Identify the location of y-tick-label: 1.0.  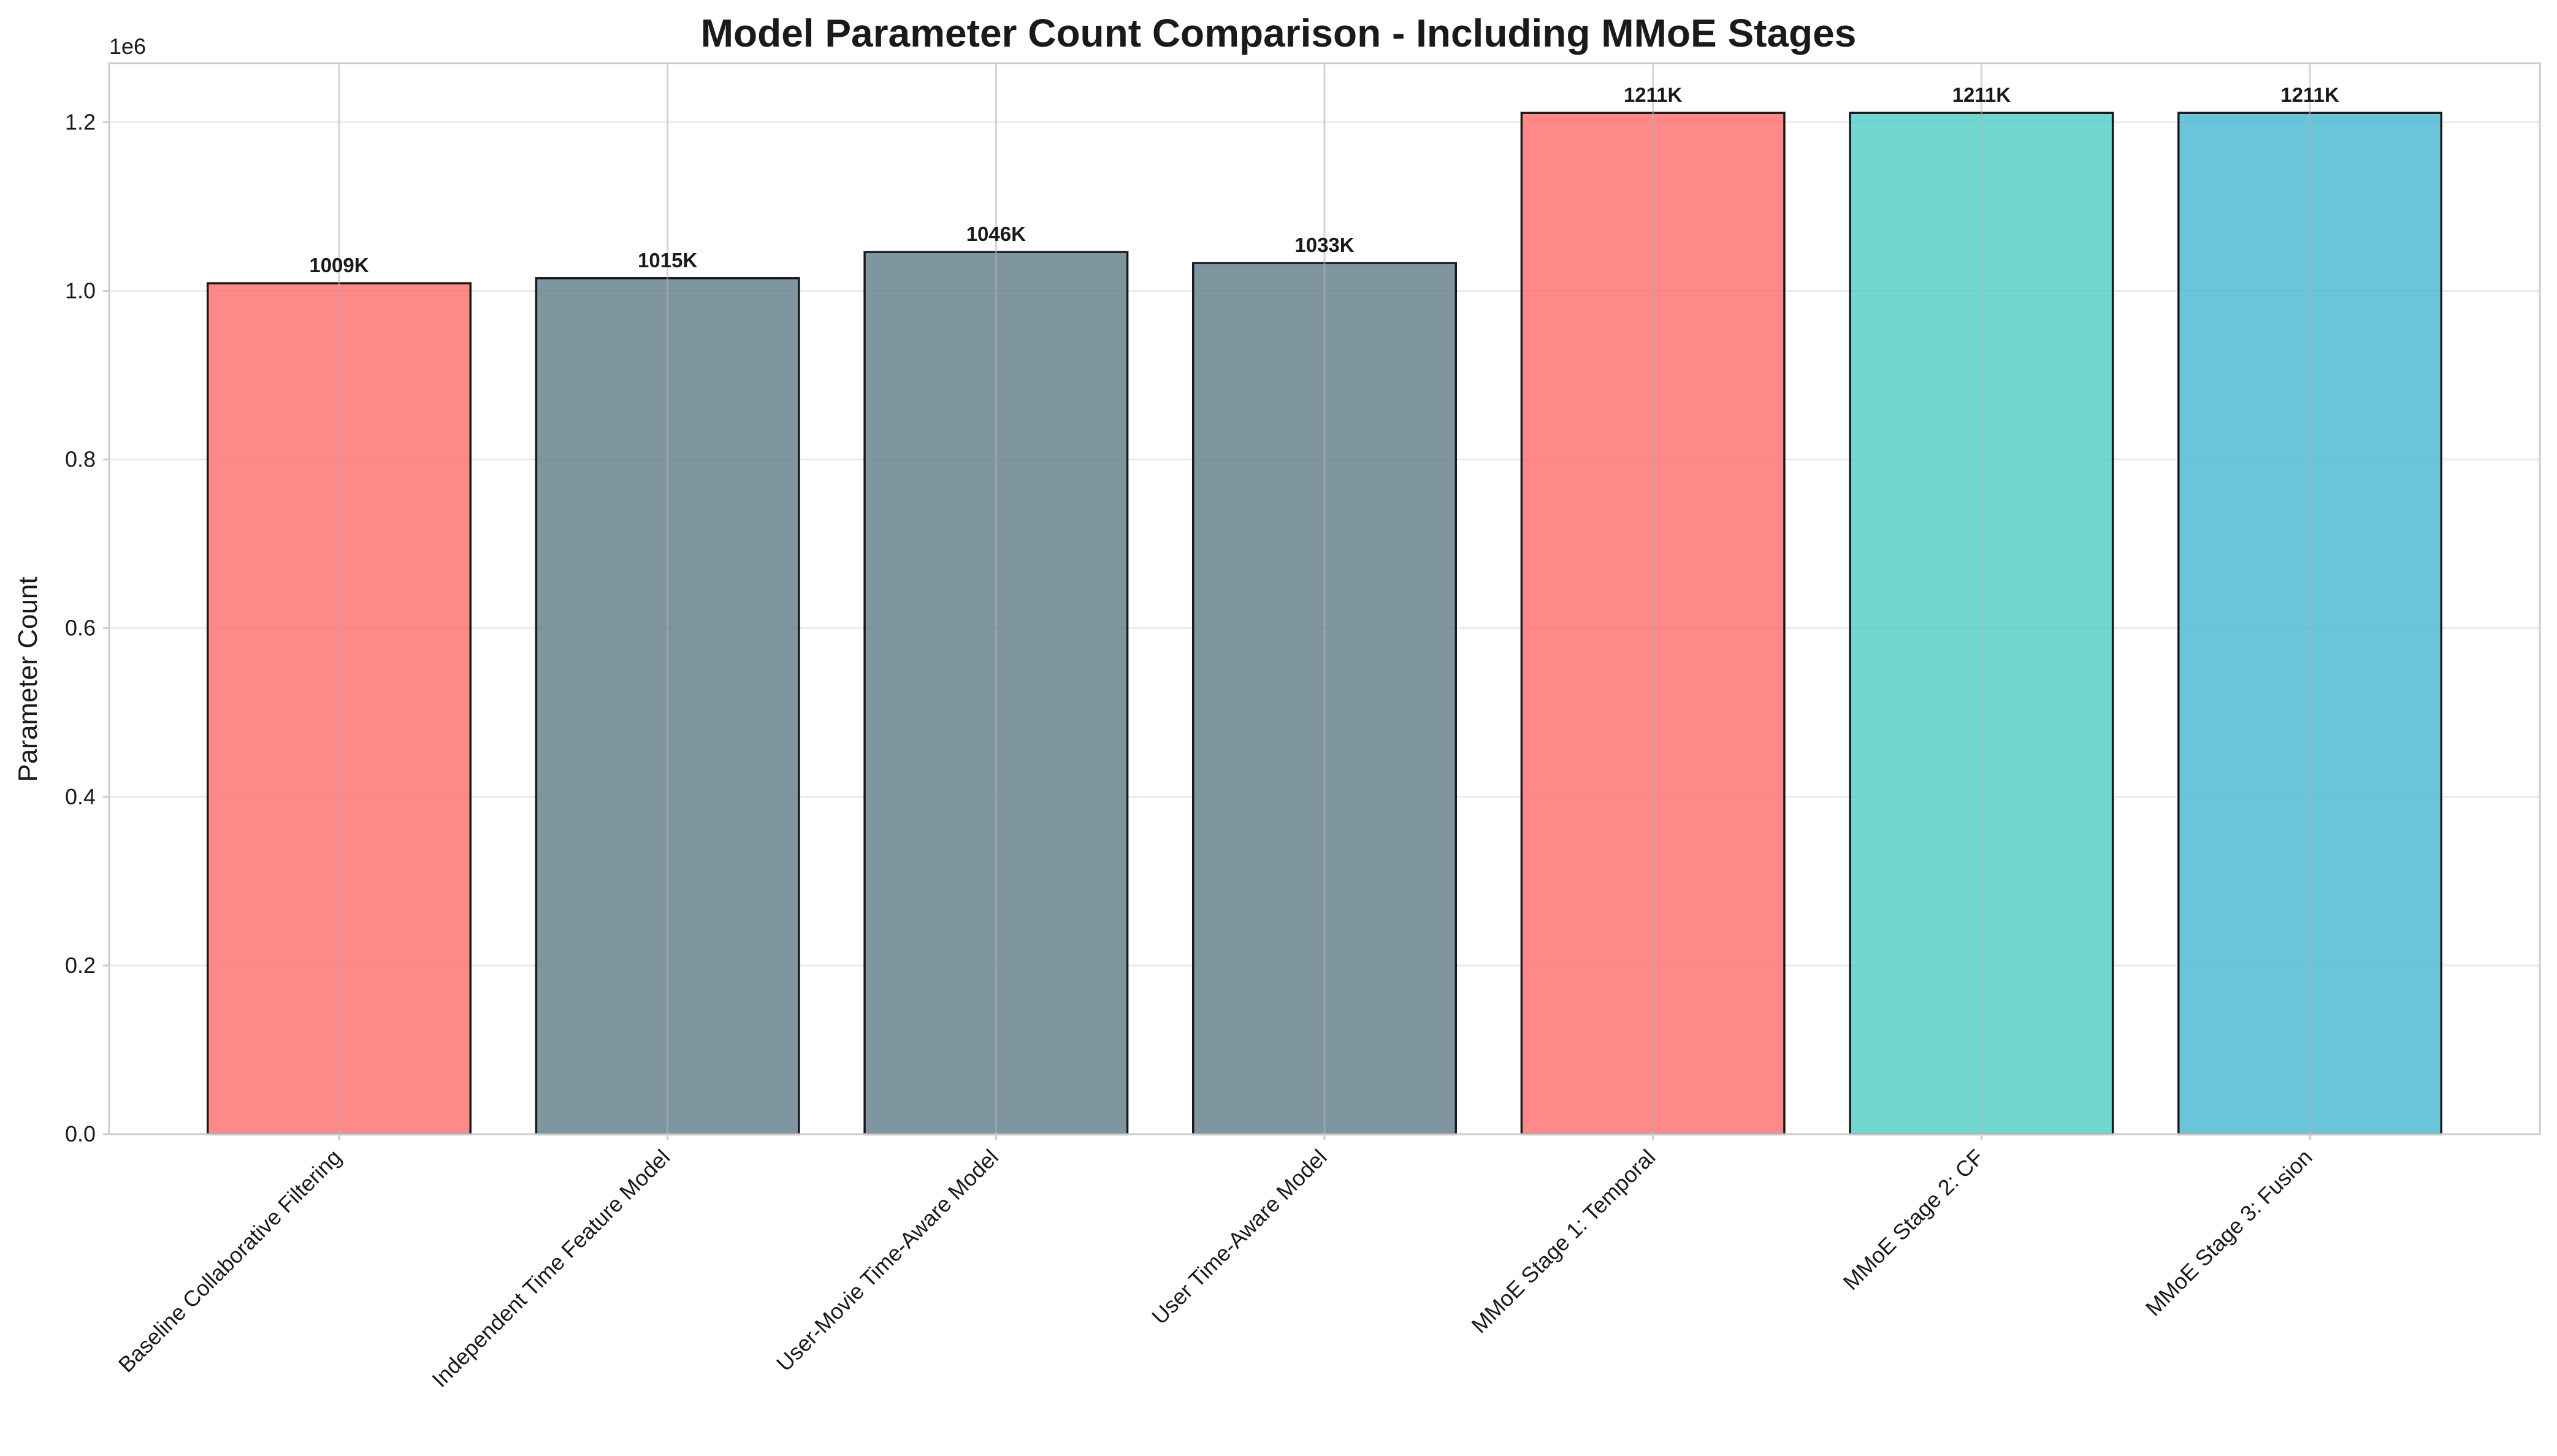
(80, 290).